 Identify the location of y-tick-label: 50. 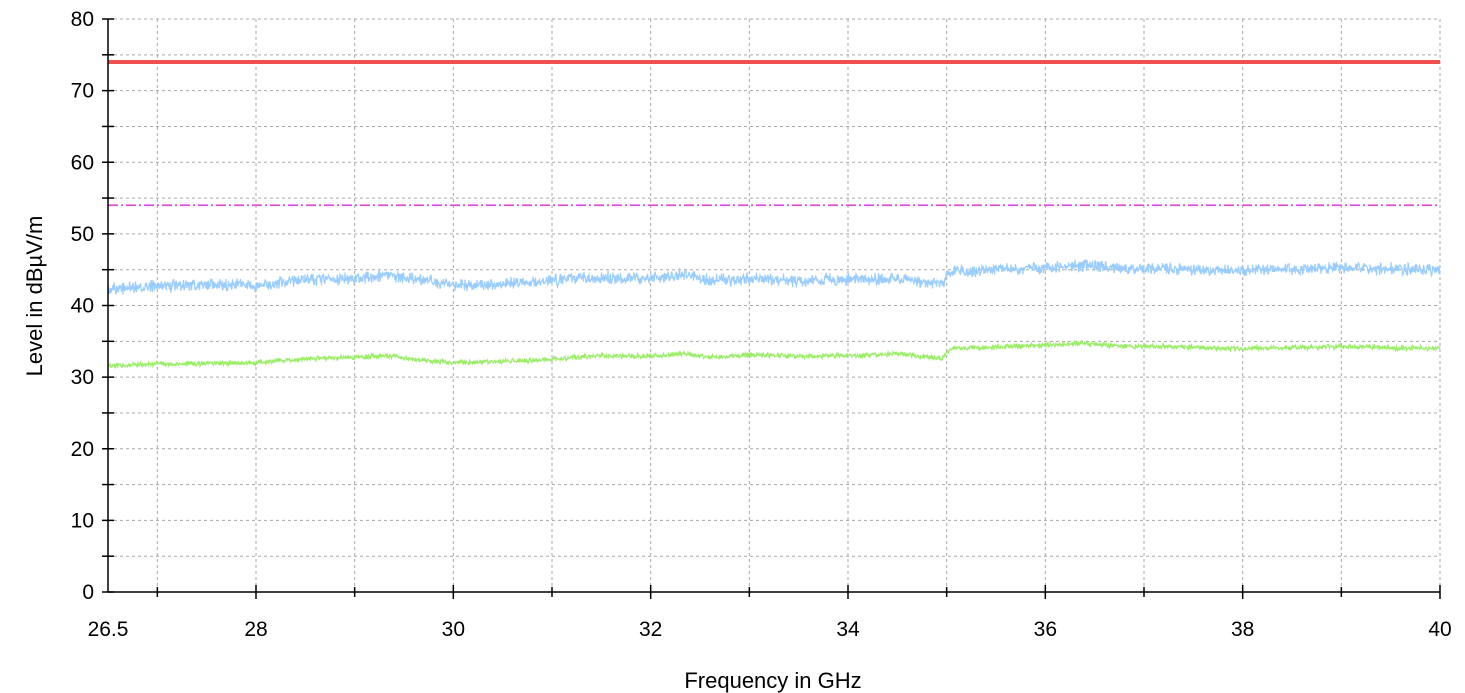
(82, 234).